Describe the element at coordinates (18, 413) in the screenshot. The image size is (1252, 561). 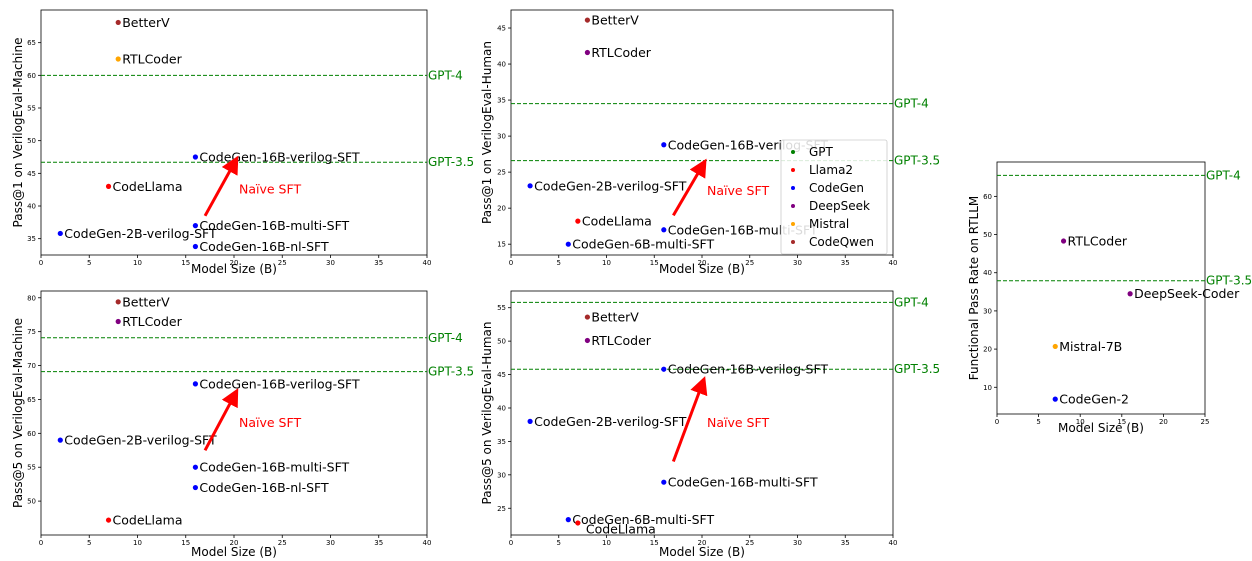
I see `y-axis-label: Pass@5 on VerilogEval-Machine` at that location.